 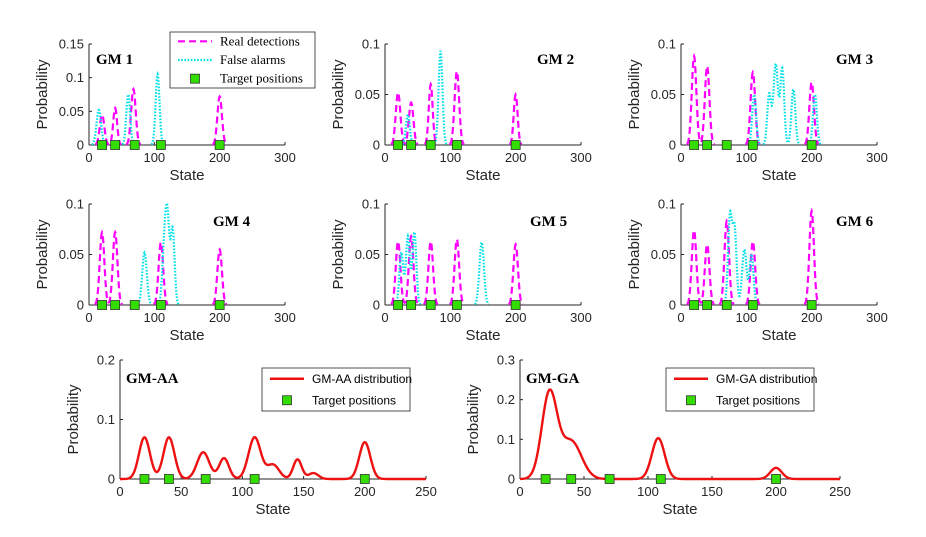 I want to click on panel-gm5: 0 100 200 300 0 0.05 0.1 State Probability GM 5, so click(x=461, y=271).